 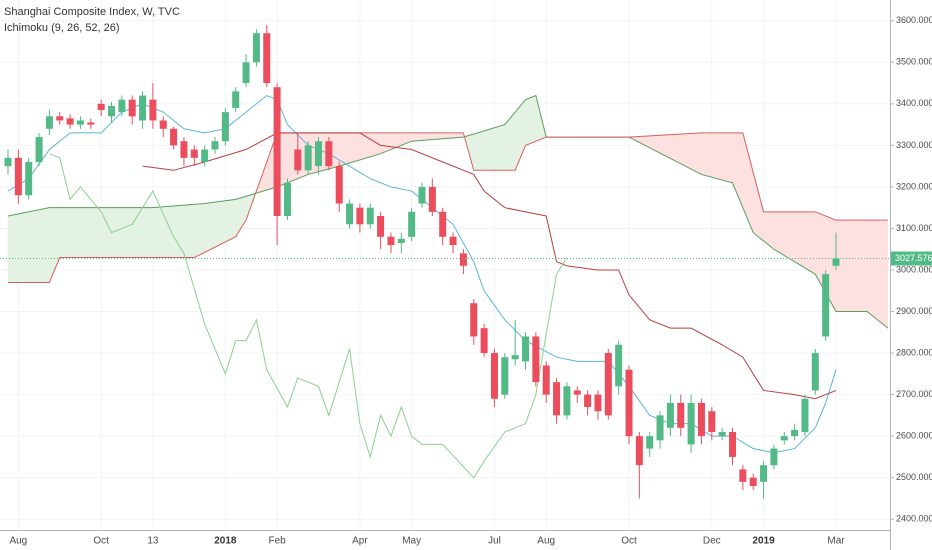 What do you see at coordinates (914, 352) in the screenshot?
I see `y-tick-label: 2800.000` at bounding box center [914, 352].